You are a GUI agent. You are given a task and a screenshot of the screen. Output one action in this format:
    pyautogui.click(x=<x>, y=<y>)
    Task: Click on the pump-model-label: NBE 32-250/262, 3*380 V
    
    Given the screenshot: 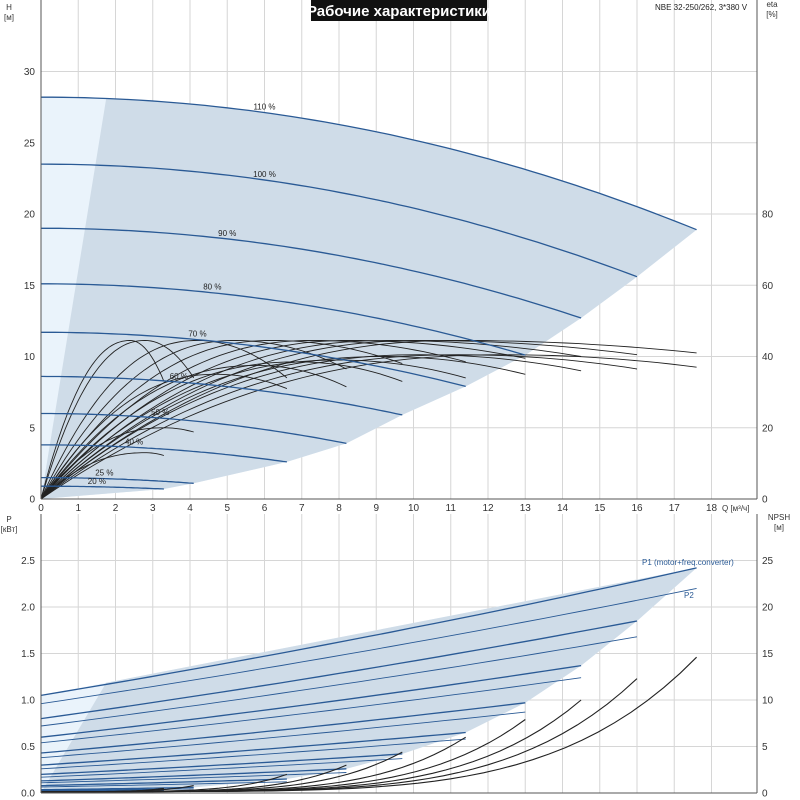 What is the action you would take?
    pyautogui.click(x=701, y=7)
    